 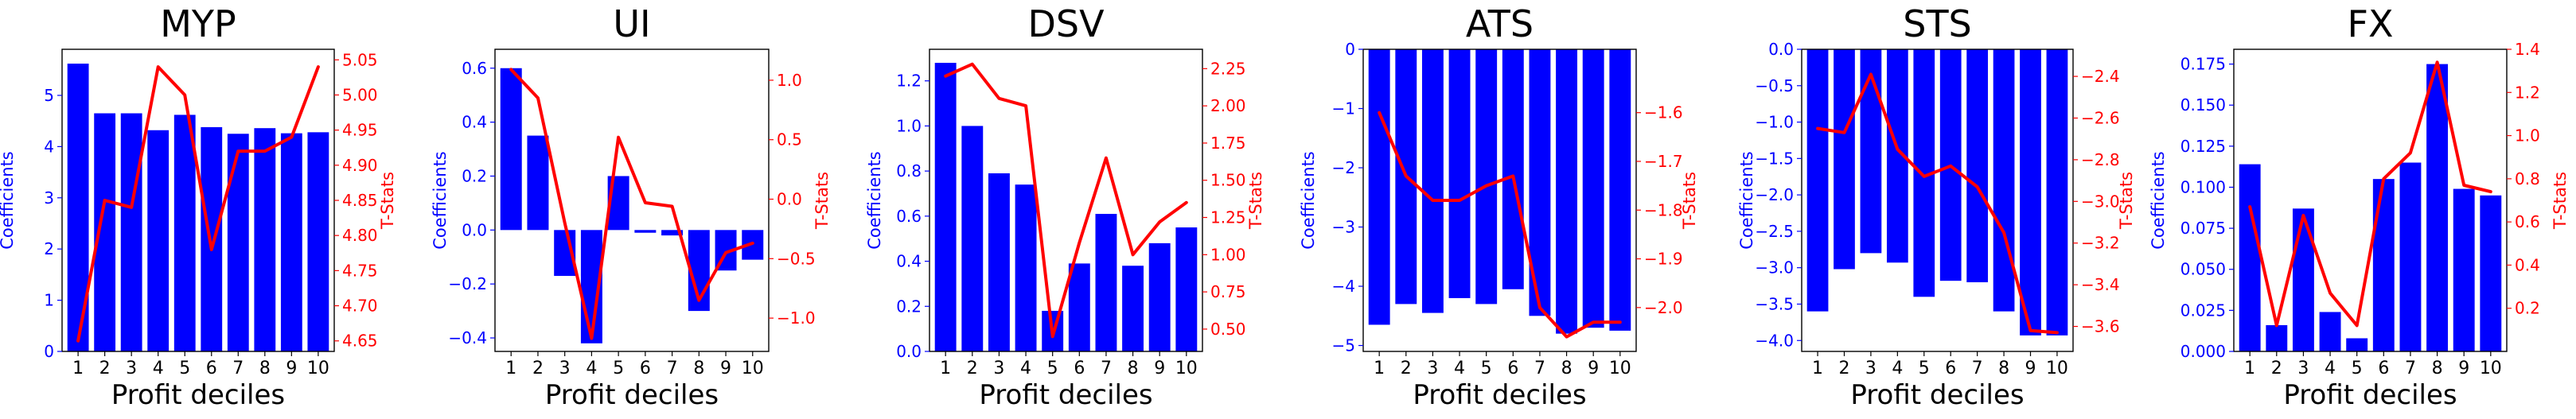 What do you see at coordinates (360, 235) in the screenshot?
I see `y-right-tick-label: 4.80` at bounding box center [360, 235].